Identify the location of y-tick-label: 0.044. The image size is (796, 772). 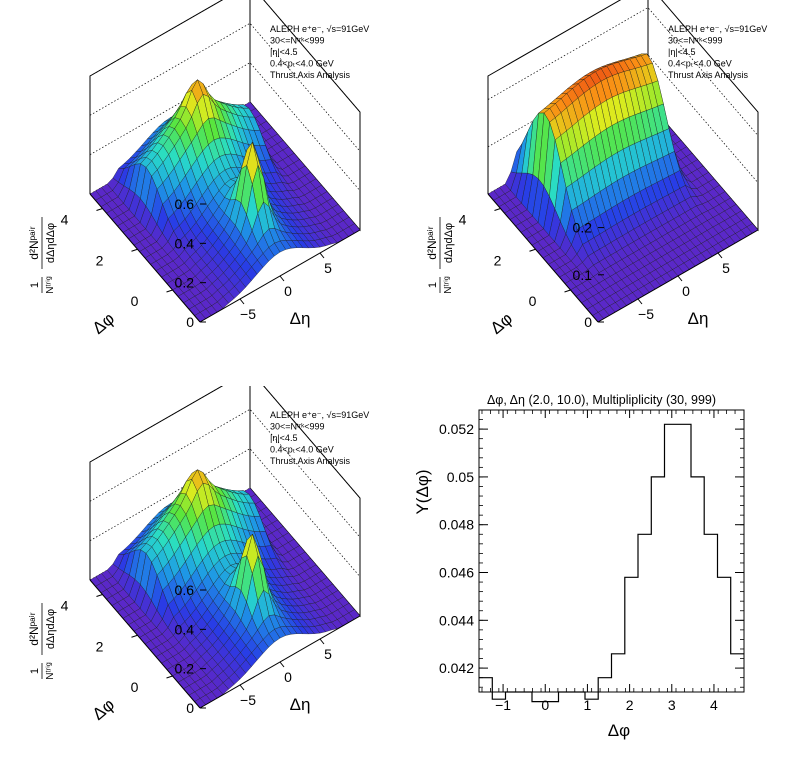
(456, 620).